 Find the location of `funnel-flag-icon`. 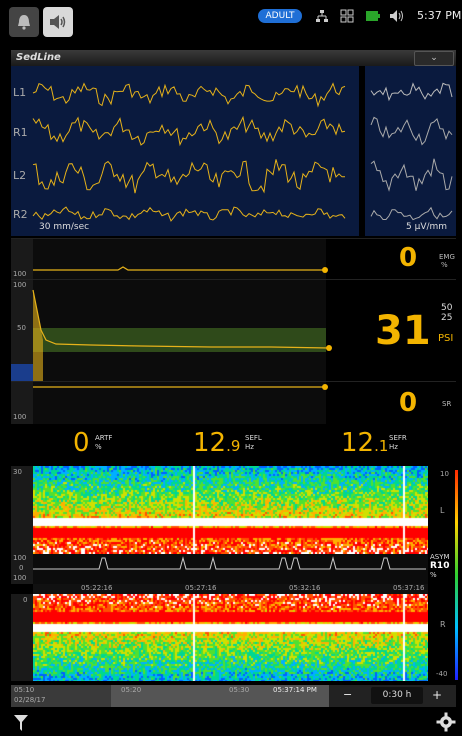

funnel-flag-icon is located at coordinates (21, 723).